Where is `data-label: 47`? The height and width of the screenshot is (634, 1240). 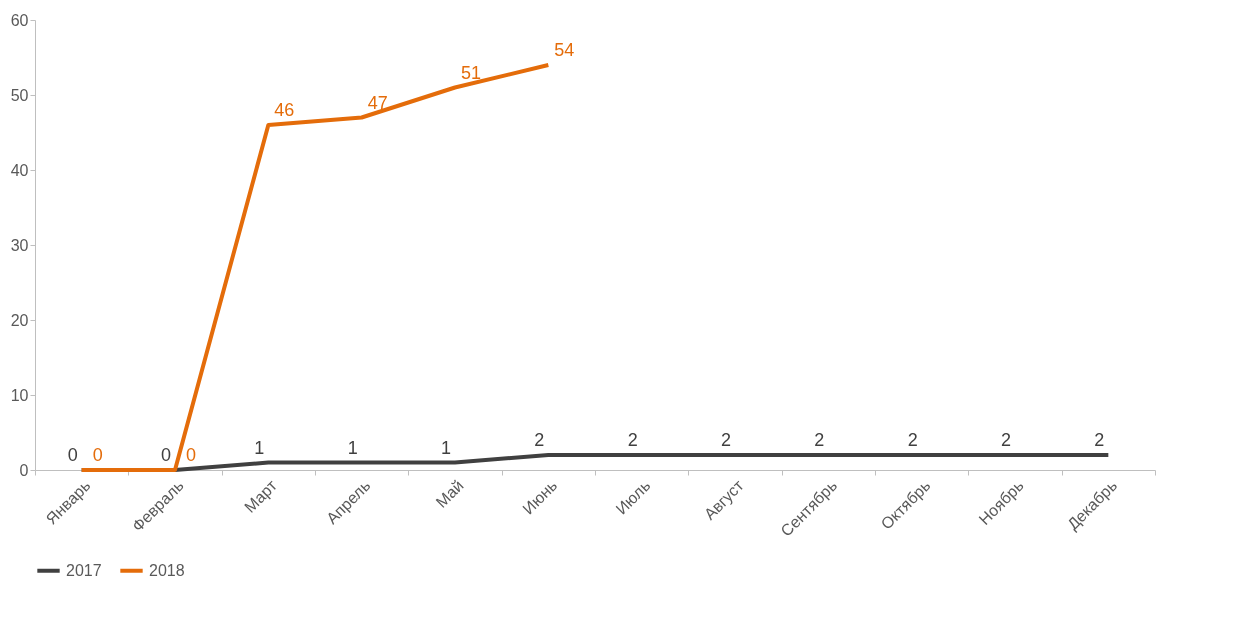 data-label: 47 is located at coordinates (377, 102).